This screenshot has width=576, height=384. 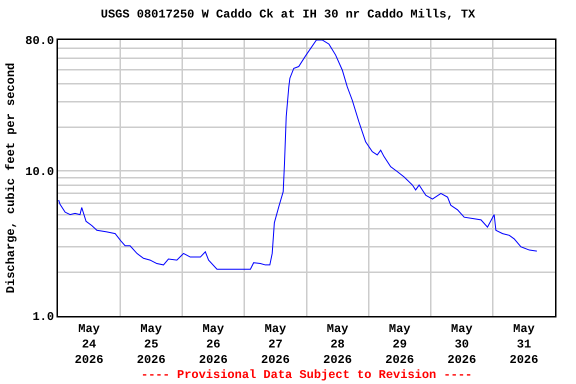 What do you see at coordinates (306, 375) in the screenshot?
I see `text: ---- Provisional Data Subject to Revision ----` at bounding box center [306, 375].